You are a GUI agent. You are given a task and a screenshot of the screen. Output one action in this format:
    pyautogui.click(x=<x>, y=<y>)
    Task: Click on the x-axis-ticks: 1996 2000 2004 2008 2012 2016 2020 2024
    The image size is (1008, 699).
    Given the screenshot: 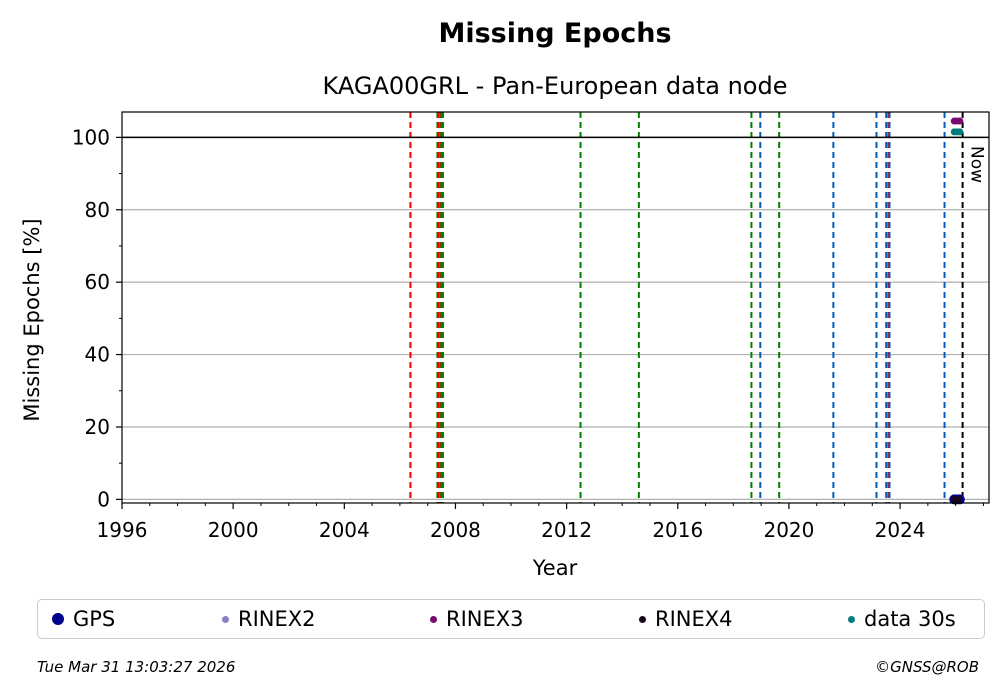 What is the action you would take?
    pyautogui.click(x=540, y=522)
    